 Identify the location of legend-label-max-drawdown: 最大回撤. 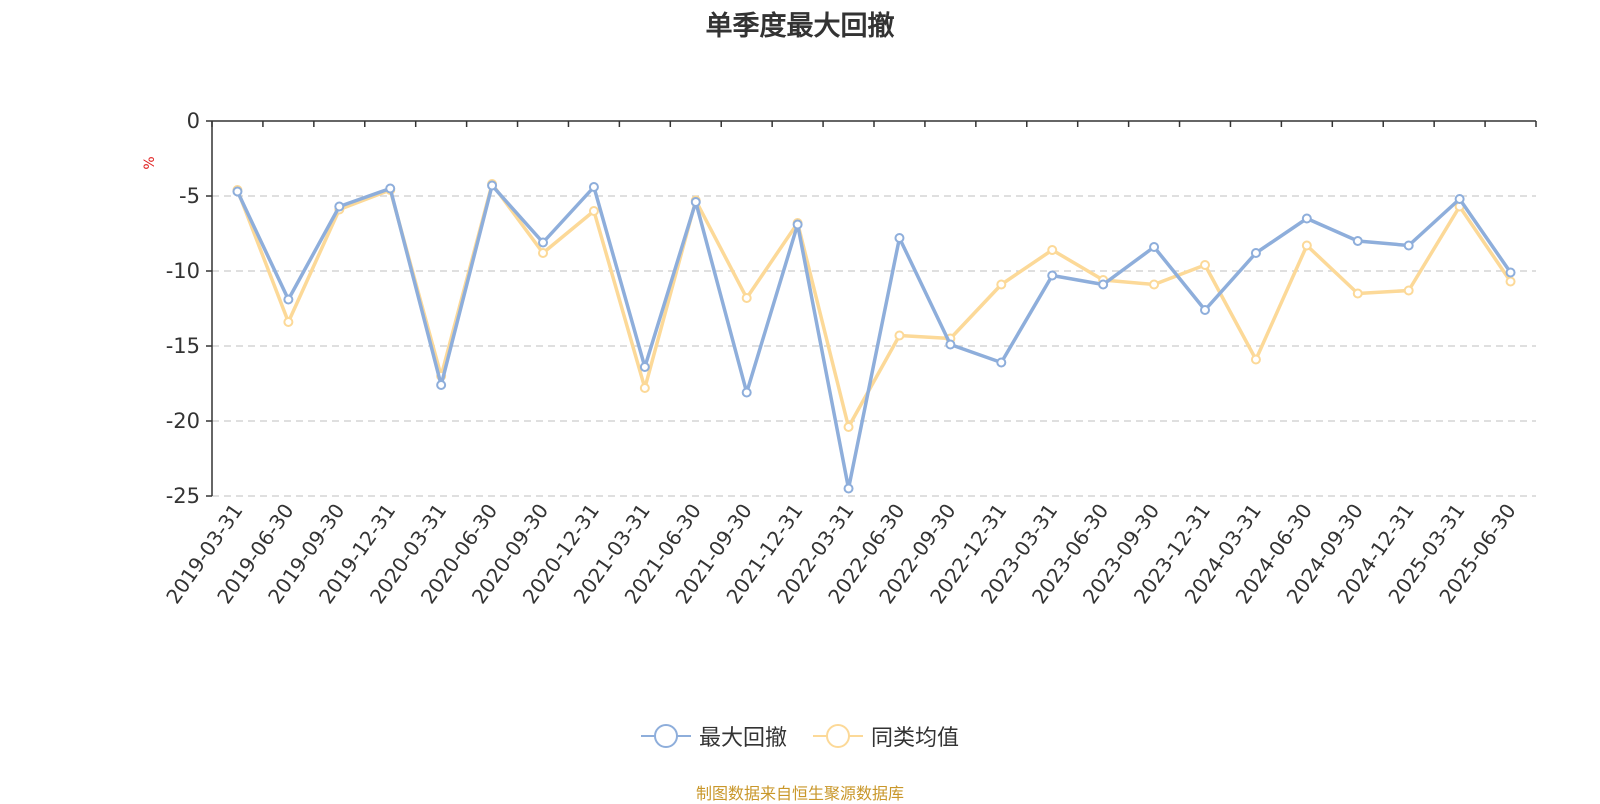
(742, 738).